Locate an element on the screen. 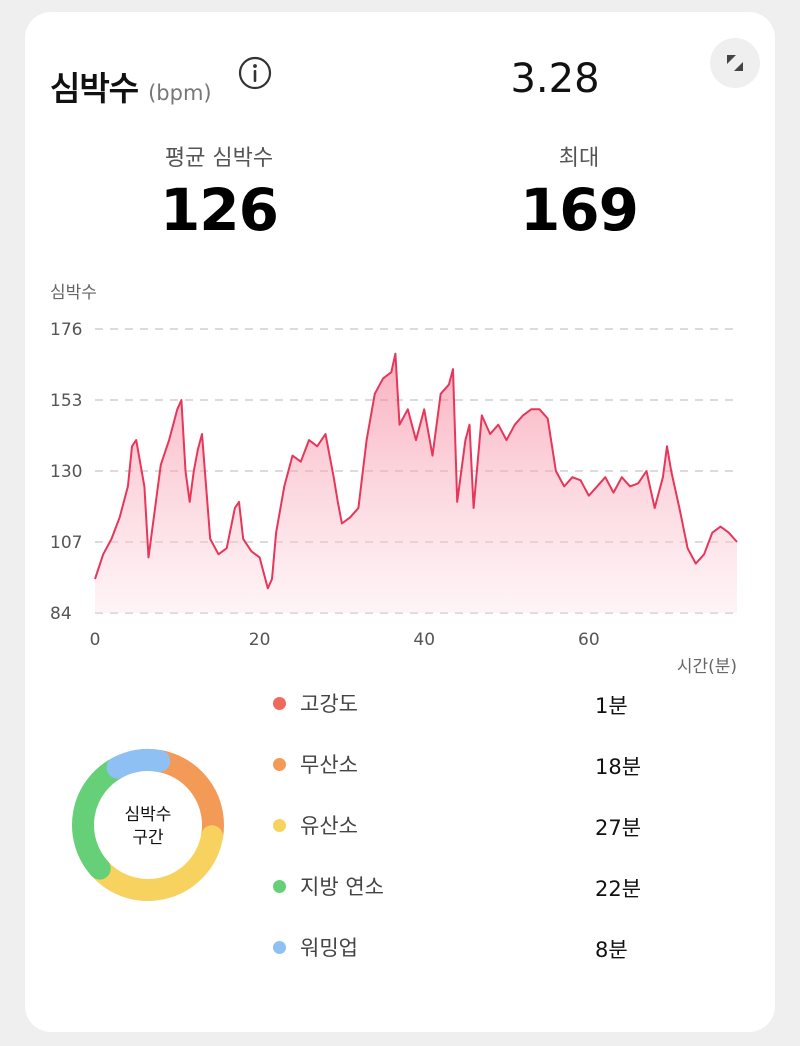  legend-item: 유산소 is located at coordinates (315, 825).